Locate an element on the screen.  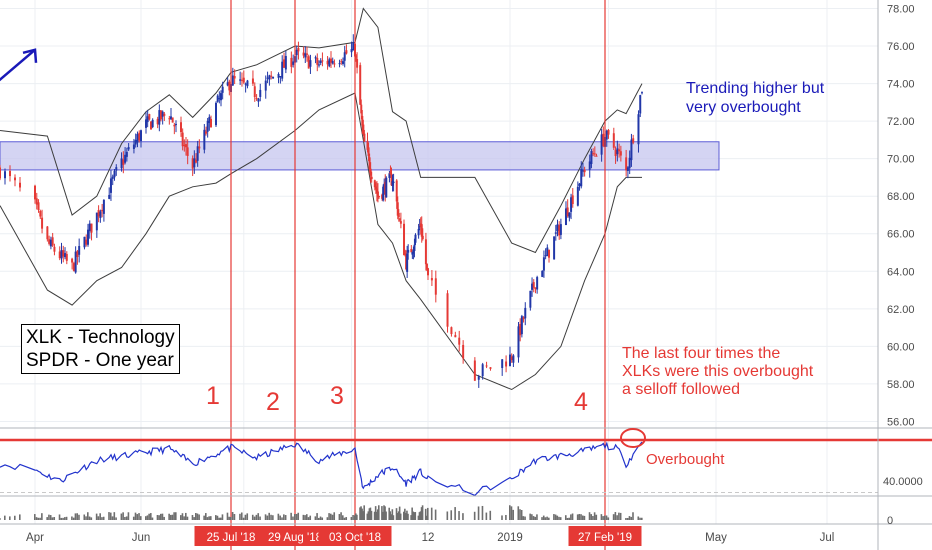
rsi-panel is located at coordinates (466, 462).